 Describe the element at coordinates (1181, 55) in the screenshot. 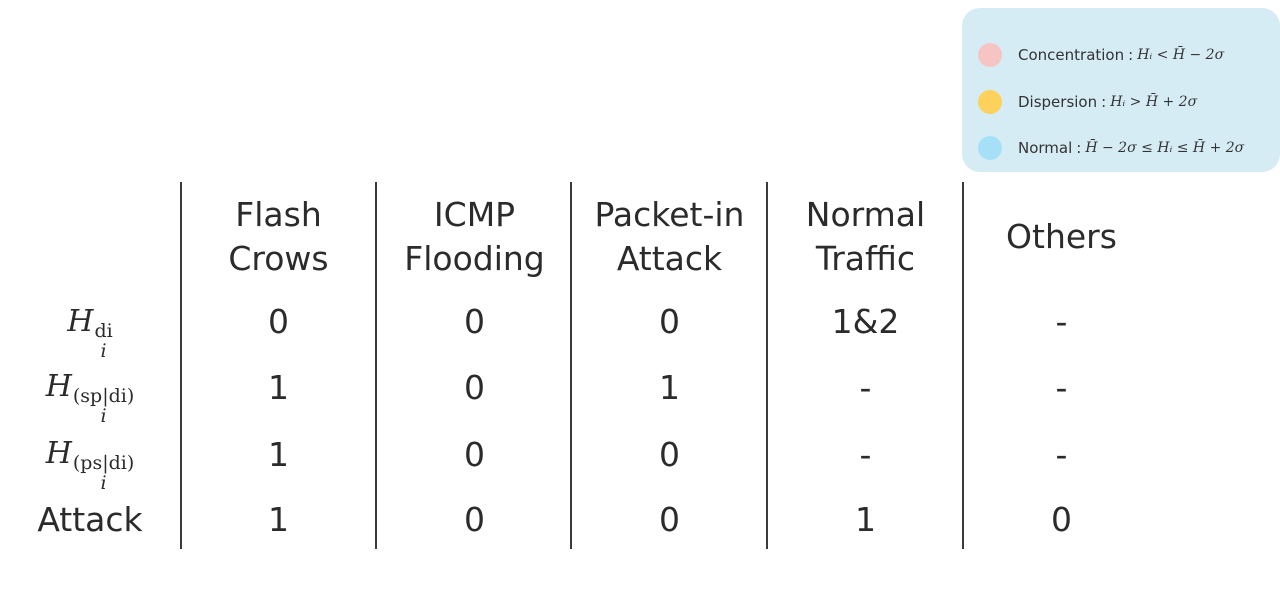

I see `legend-formula: Hᵢ < H̄ − 2σ` at that location.